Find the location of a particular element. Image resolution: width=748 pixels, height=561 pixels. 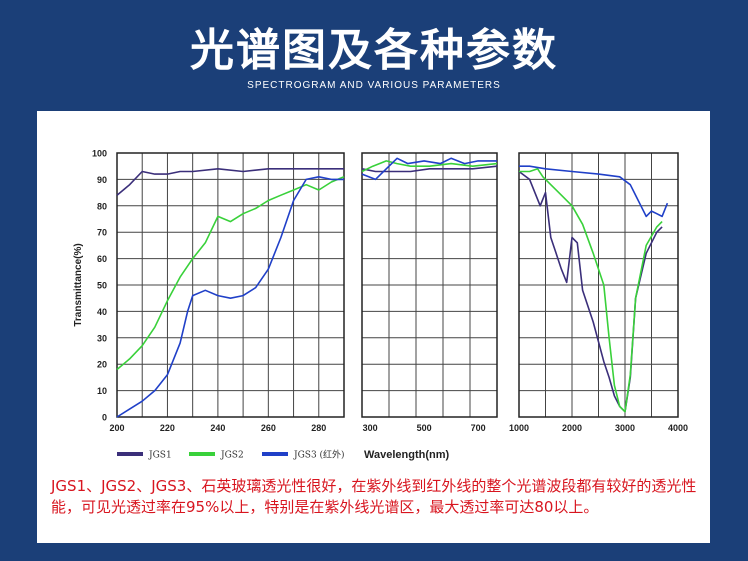

legend-label-1: JGS1 is located at coordinates (160, 456).